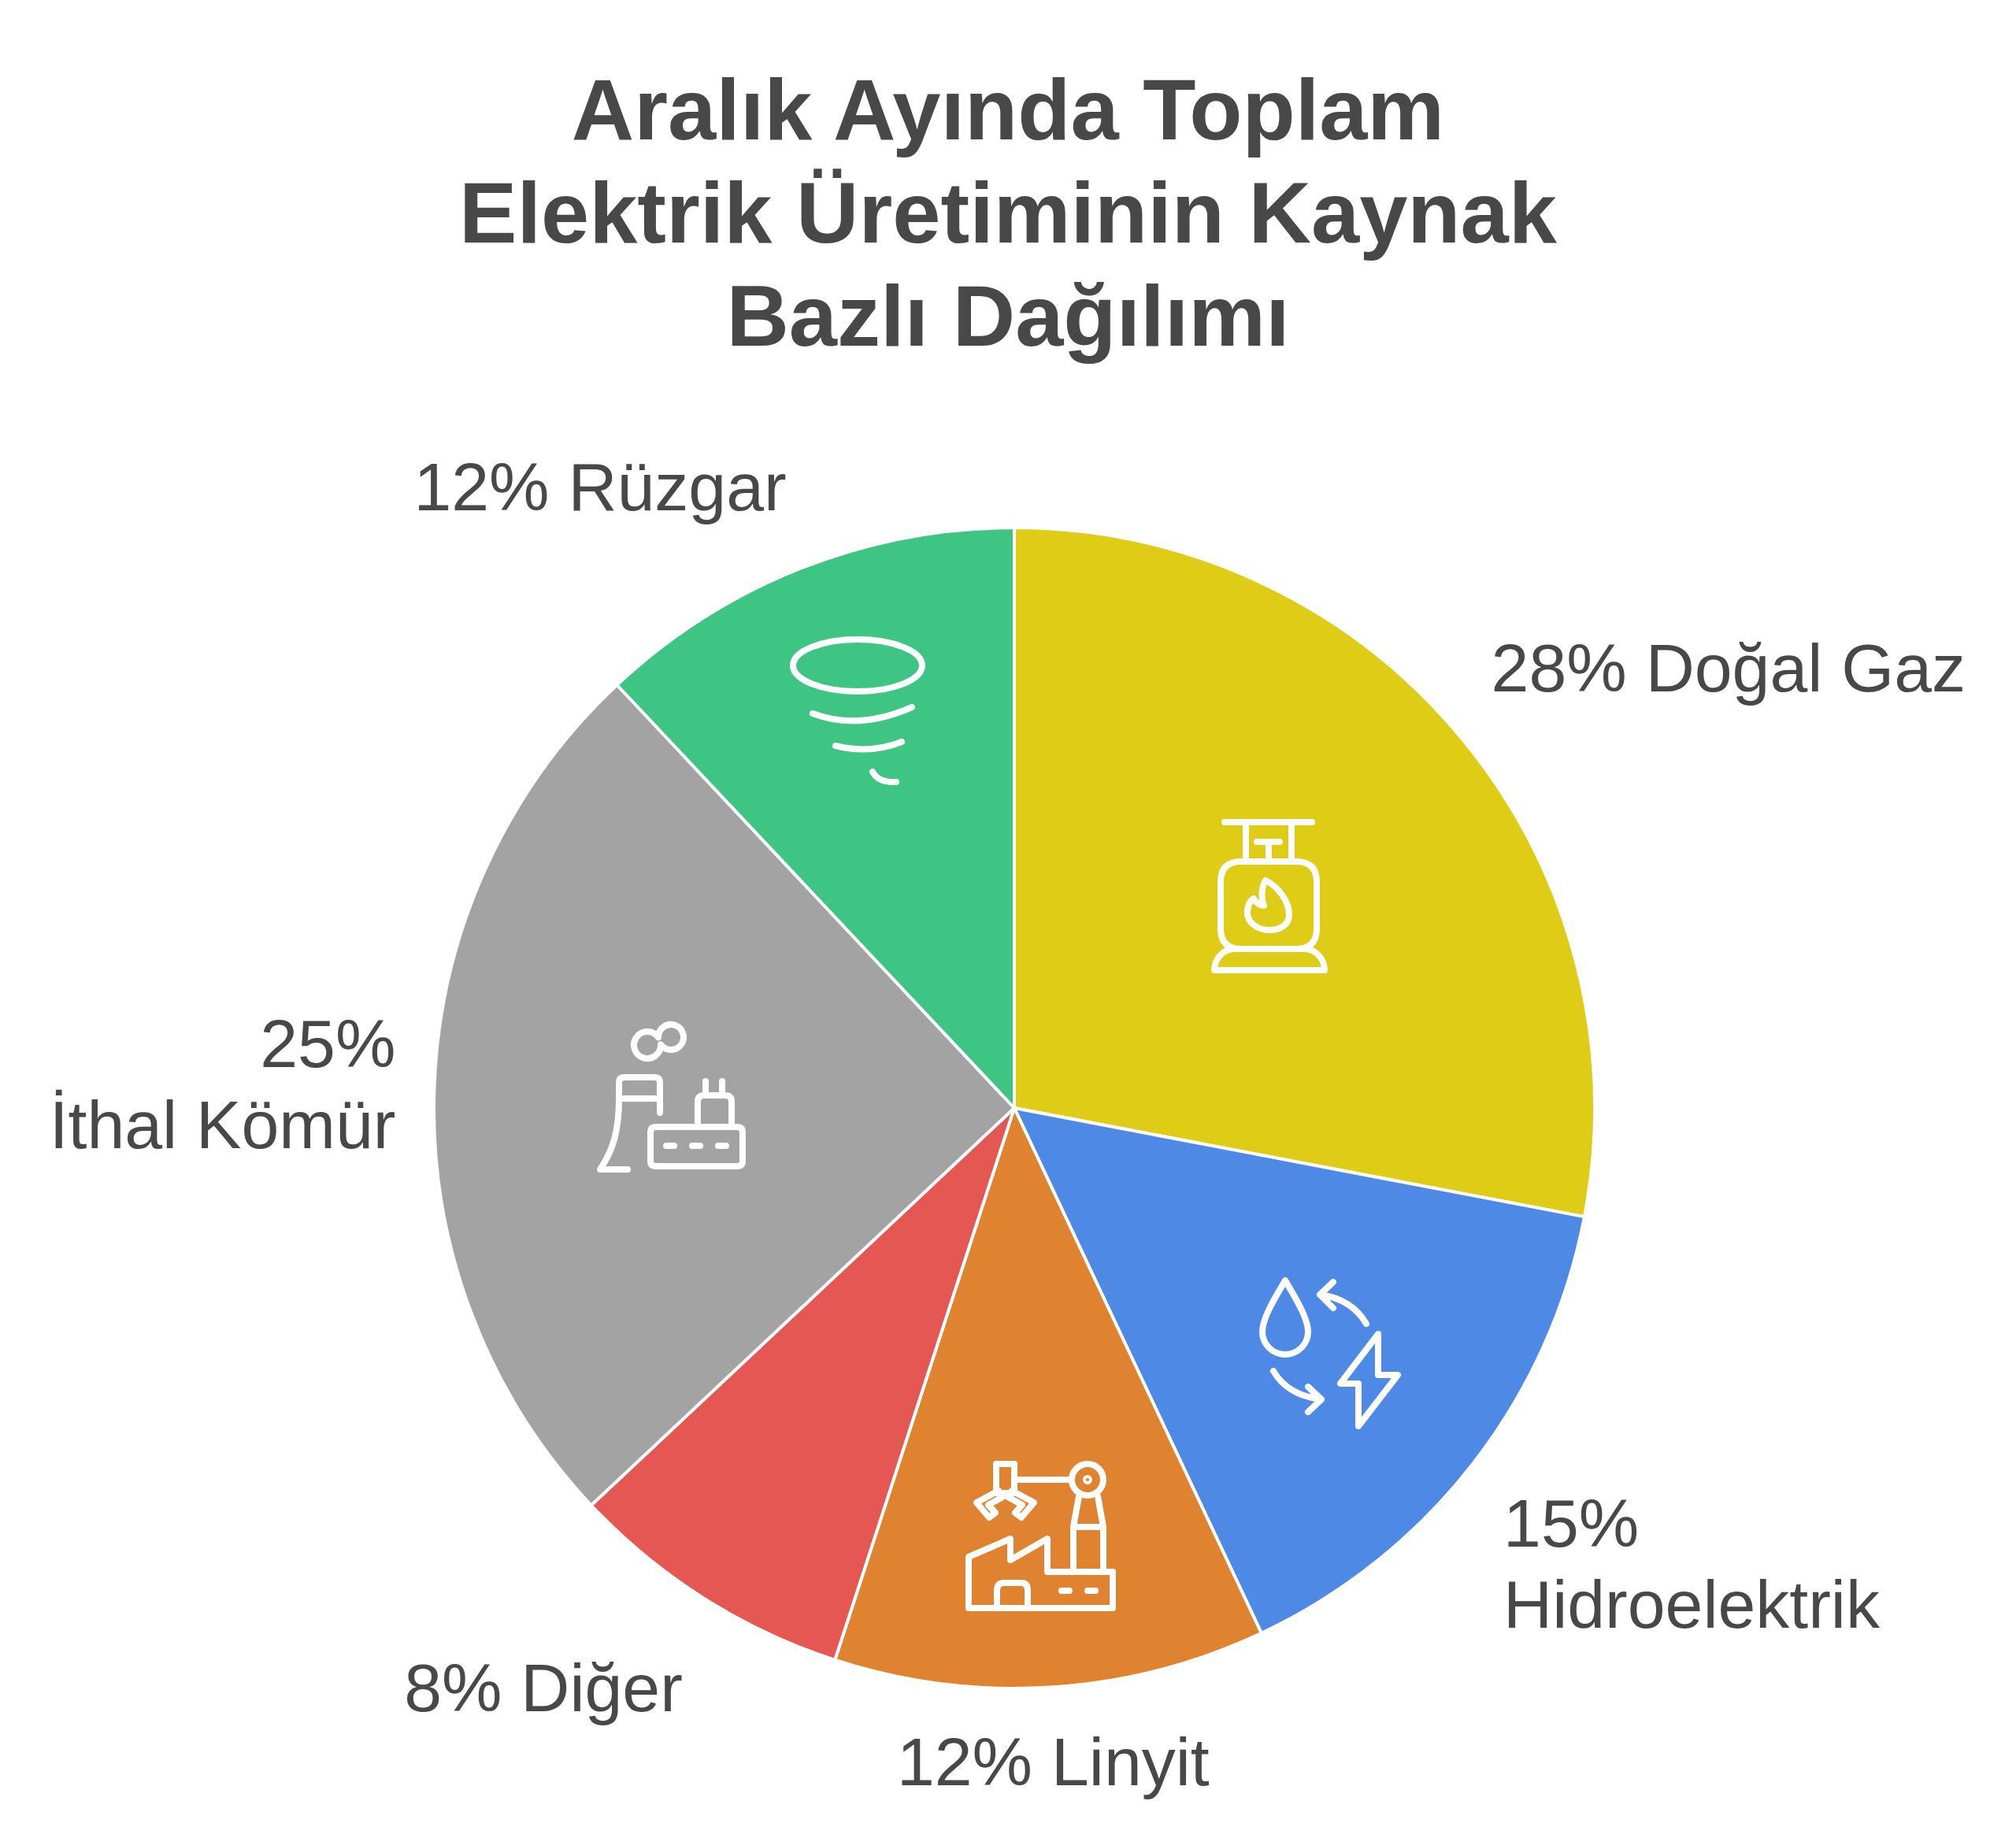  Describe the element at coordinates (222, 1124) in the screenshot. I see `slice-label: İthal Kömür` at that location.